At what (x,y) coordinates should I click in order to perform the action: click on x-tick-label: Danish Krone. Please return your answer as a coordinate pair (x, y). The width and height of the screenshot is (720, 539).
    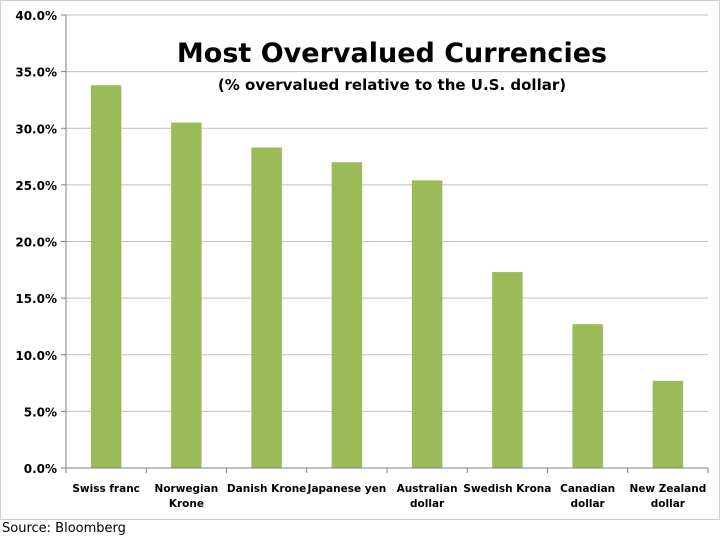
    Looking at the image, I should click on (266, 489).